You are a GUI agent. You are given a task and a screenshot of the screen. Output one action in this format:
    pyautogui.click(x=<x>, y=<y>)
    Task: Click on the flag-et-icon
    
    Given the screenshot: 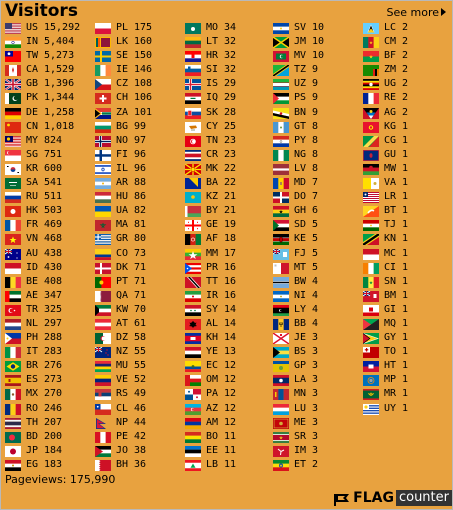 What is the action you would take?
    pyautogui.click(x=281, y=465)
    